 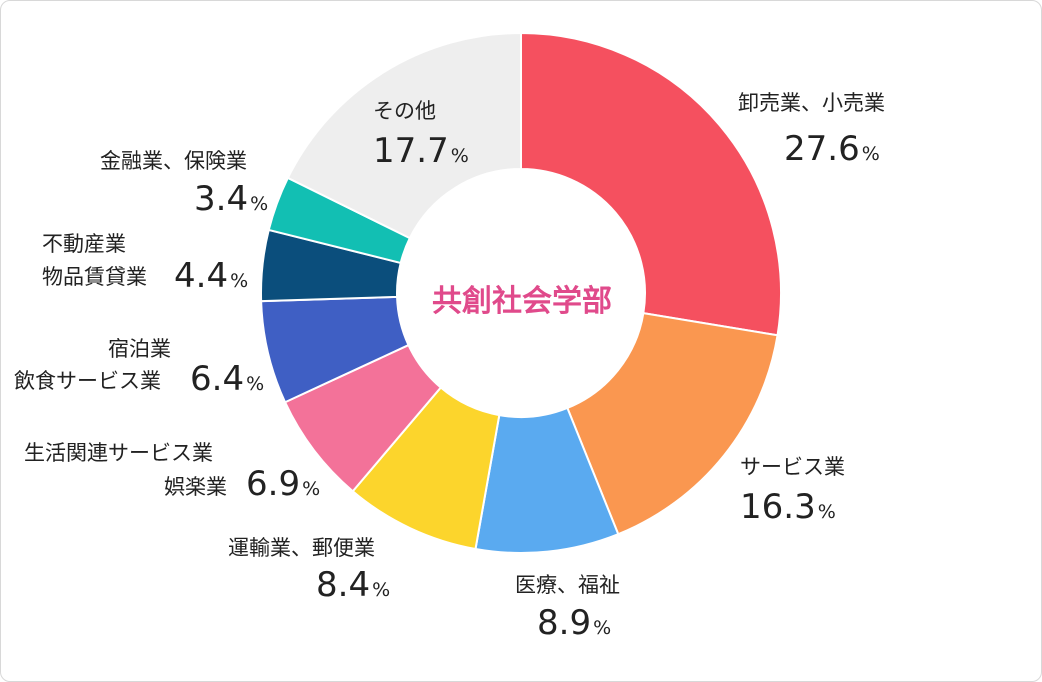 What do you see at coordinates (353, 585) in the screenshot?
I see `slice-value-transport-postal: 8.4%` at bounding box center [353, 585].